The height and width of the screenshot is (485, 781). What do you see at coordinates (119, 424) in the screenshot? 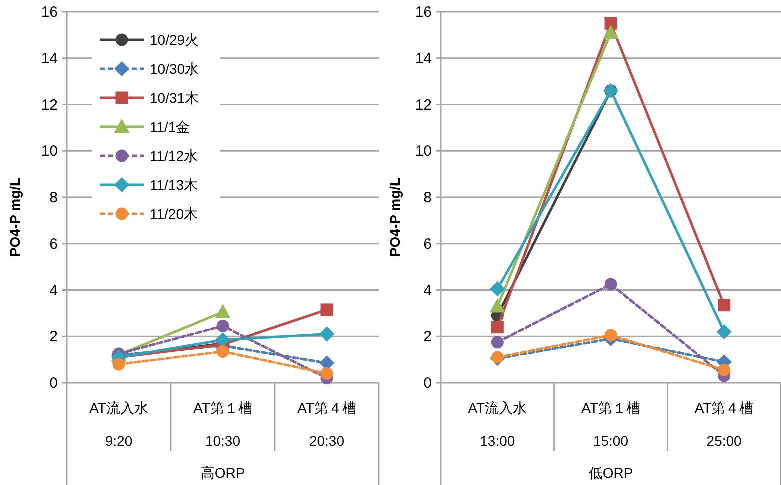
I see `category-label: AT流入水 9:20` at bounding box center [119, 424].